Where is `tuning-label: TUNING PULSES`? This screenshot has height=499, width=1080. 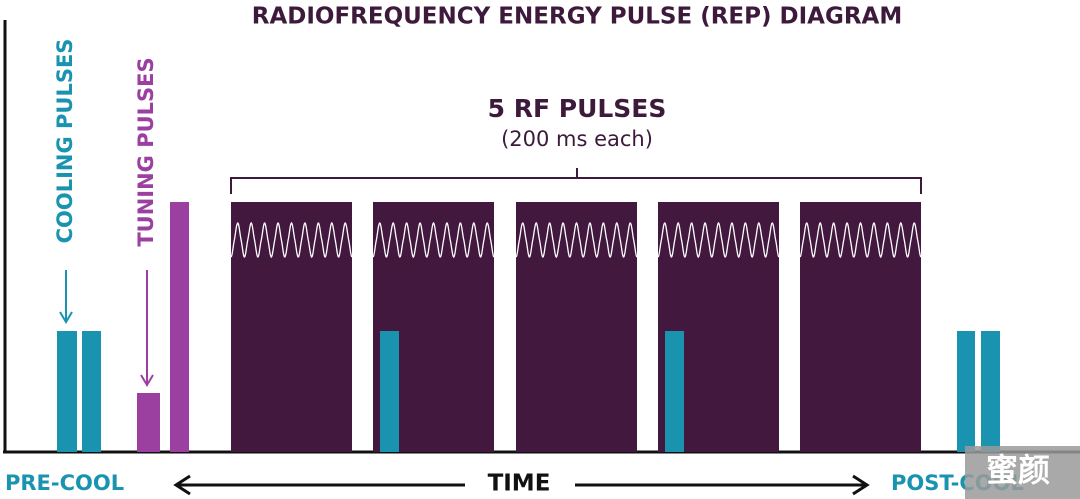 tuning-label: TUNING PULSES is located at coordinates (146, 151).